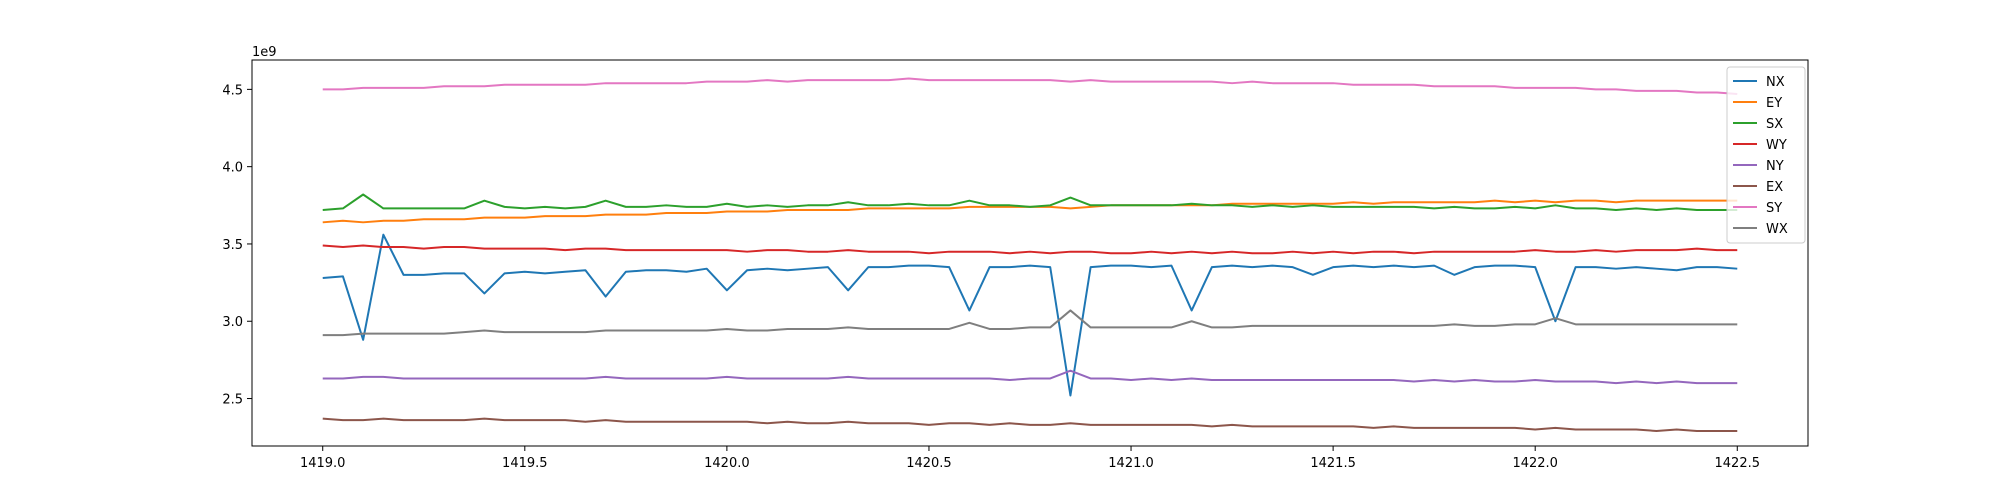  Describe the element at coordinates (1535, 463) in the screenshot. I see `x-tick-label: 1422.0` at that location.